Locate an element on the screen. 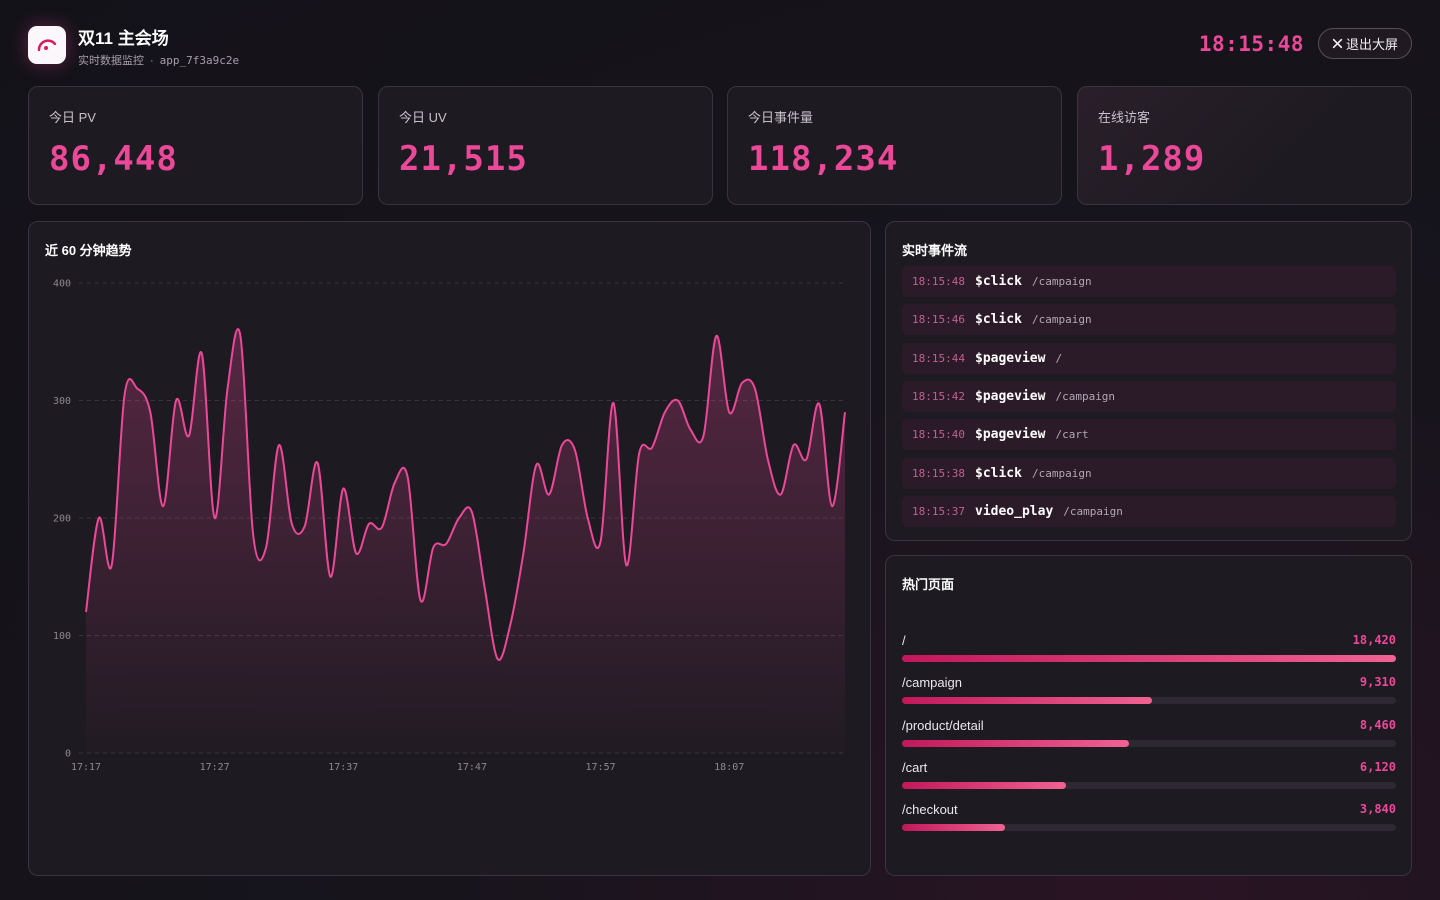  page-path: /checkout is located at coordinates (930, 809).